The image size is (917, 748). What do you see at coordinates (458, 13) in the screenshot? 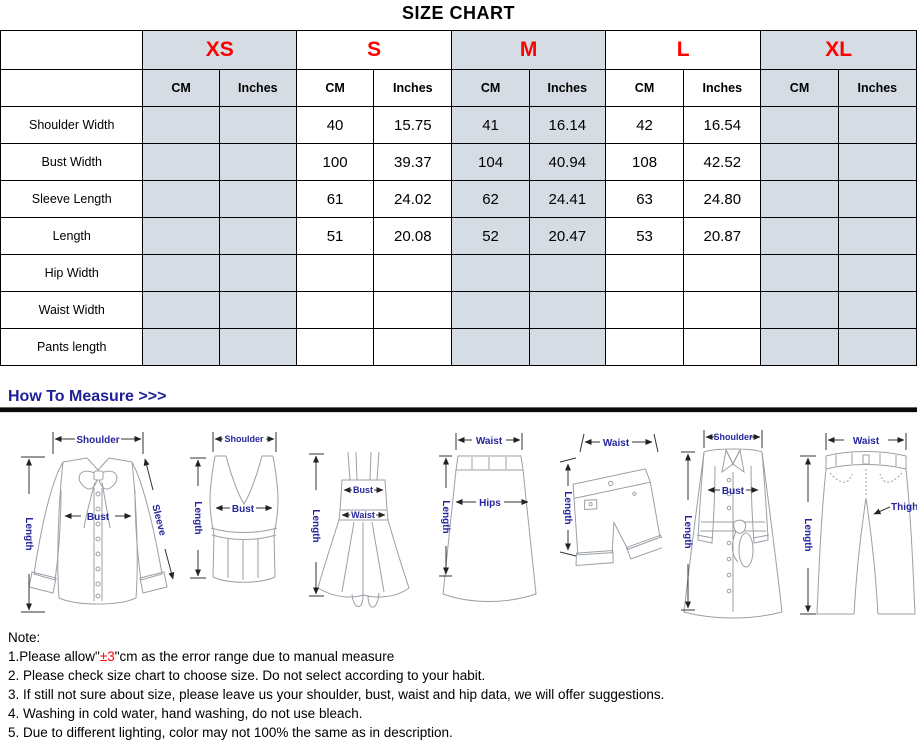
I see `page-title: SIZE CHART` at bounding box center [458, 13].